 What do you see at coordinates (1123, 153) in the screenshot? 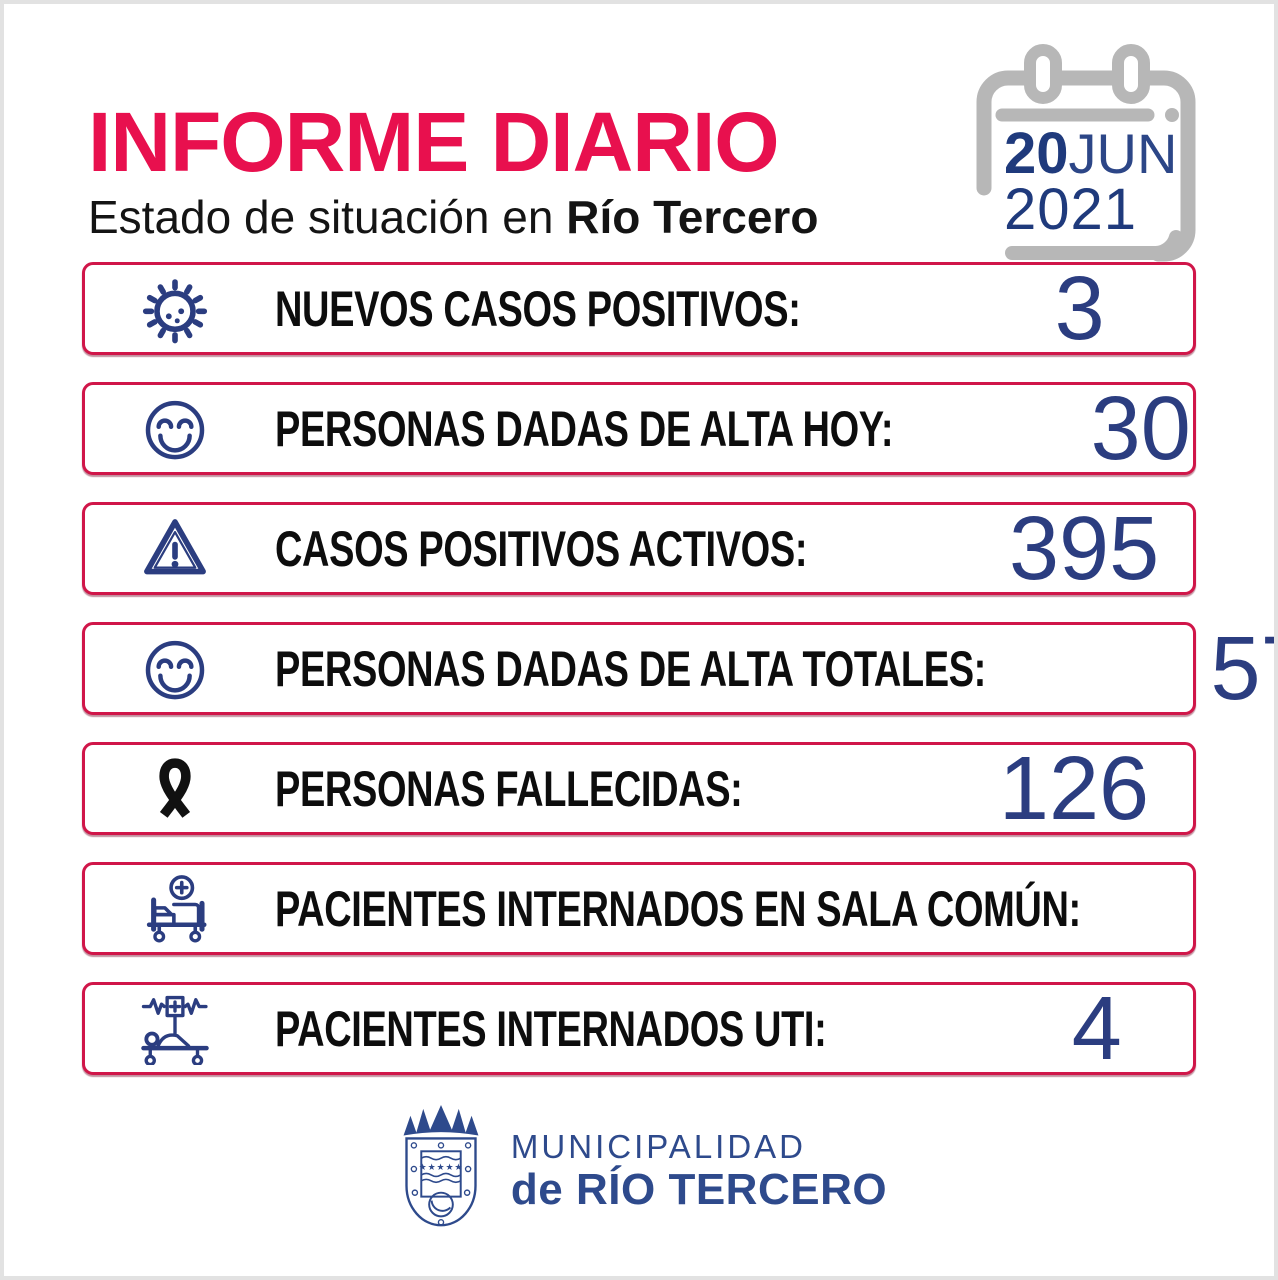
I see `date-month: JUN` at bounding box center [1123, 153].